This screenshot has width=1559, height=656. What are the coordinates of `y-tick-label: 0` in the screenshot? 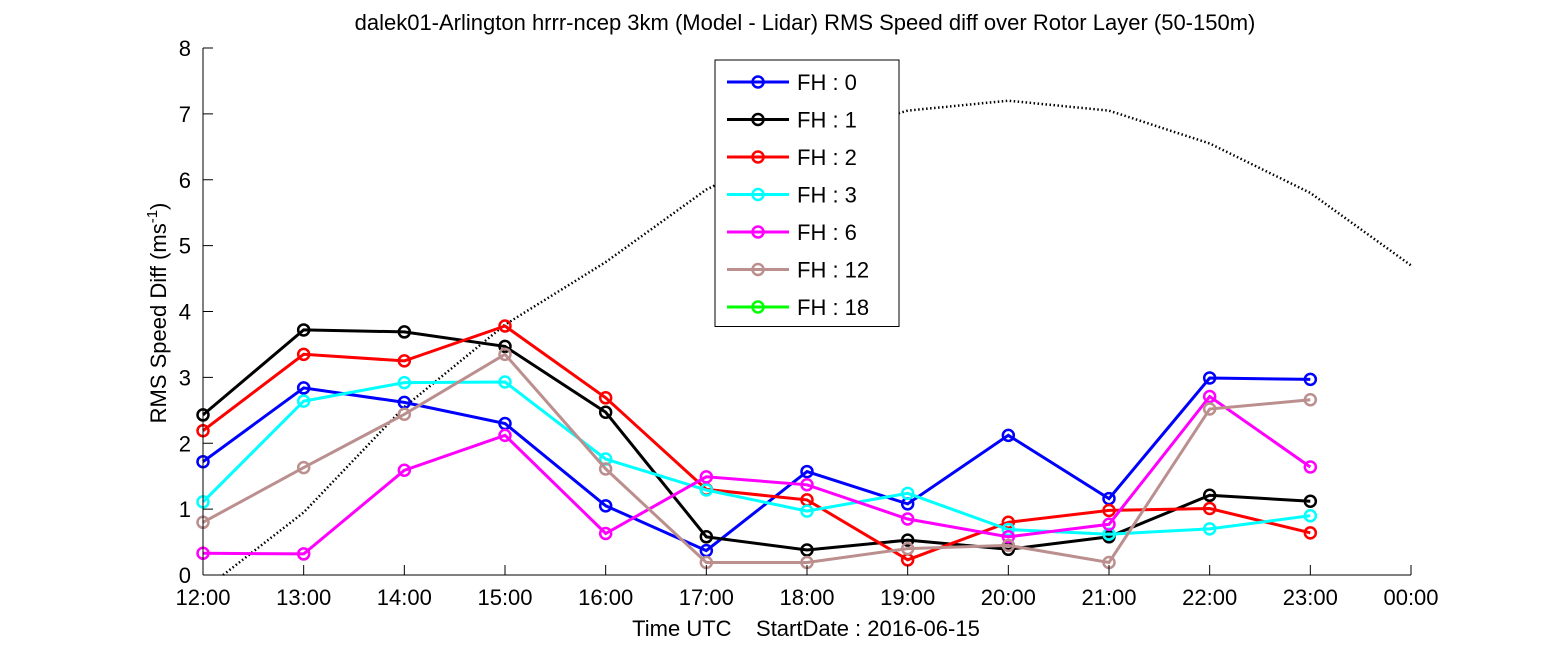 It's located at (185, 575).